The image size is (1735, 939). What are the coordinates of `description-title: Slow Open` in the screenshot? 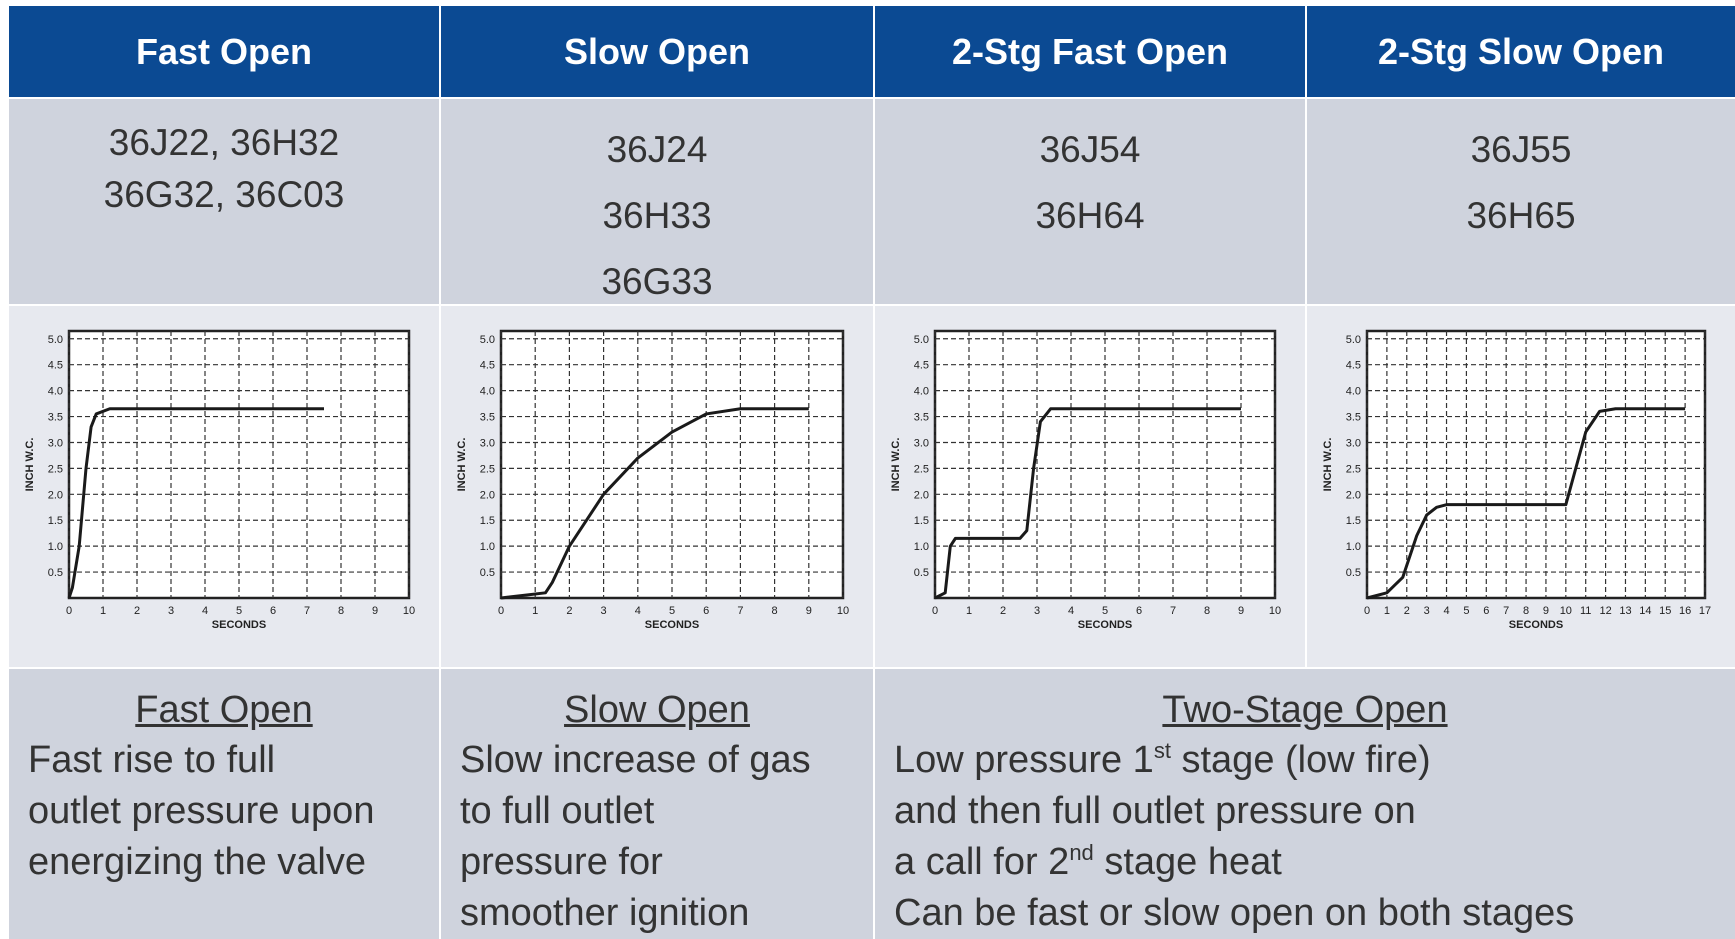 It's located at (657, 710).